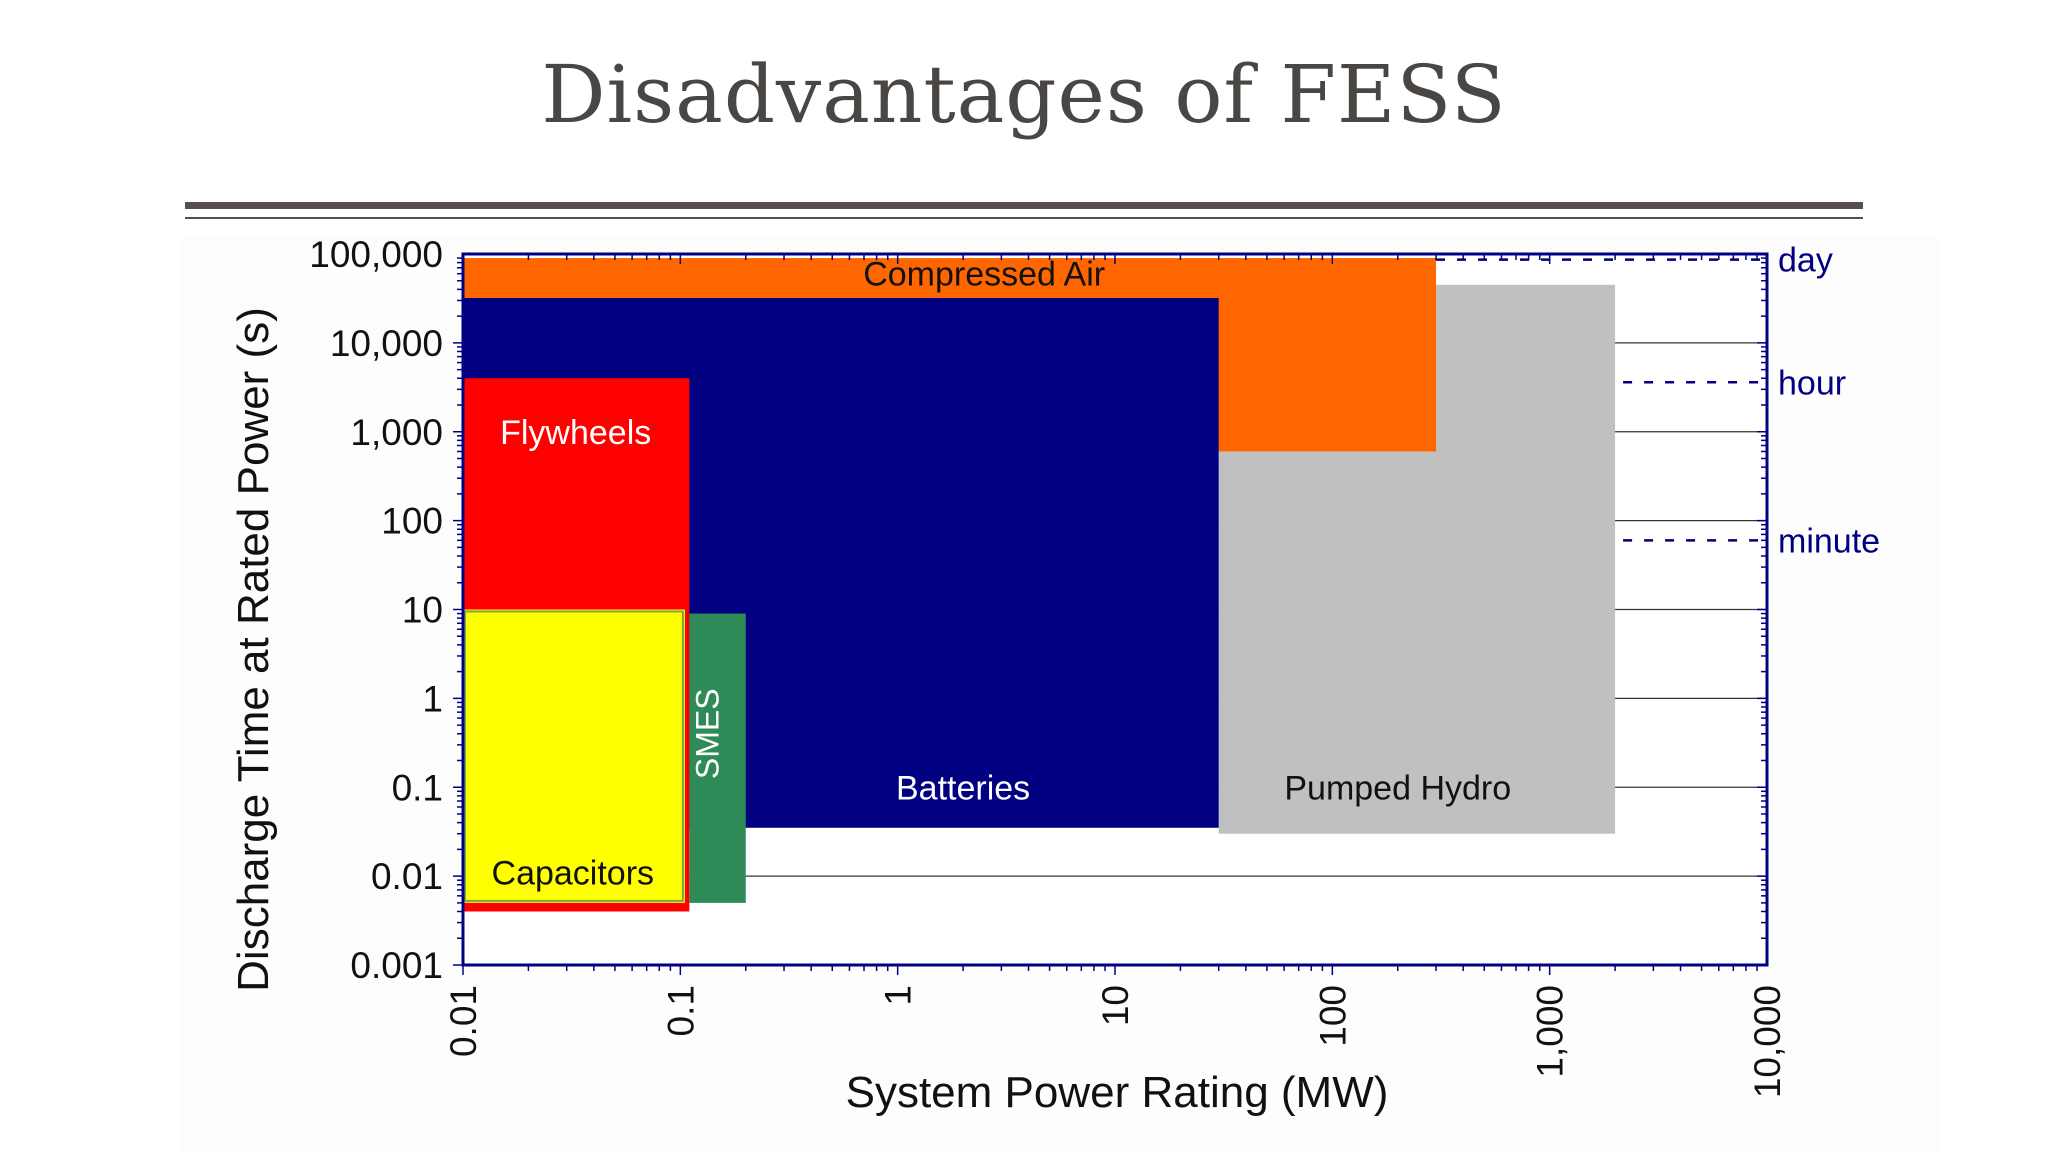 The width and height of the screenshot is (2048, 1152). What do you see at coordinates (1767, 1041) in the screenshot?
I see `x-tick-label: 10,000` at bounding box center [1767, 1041].